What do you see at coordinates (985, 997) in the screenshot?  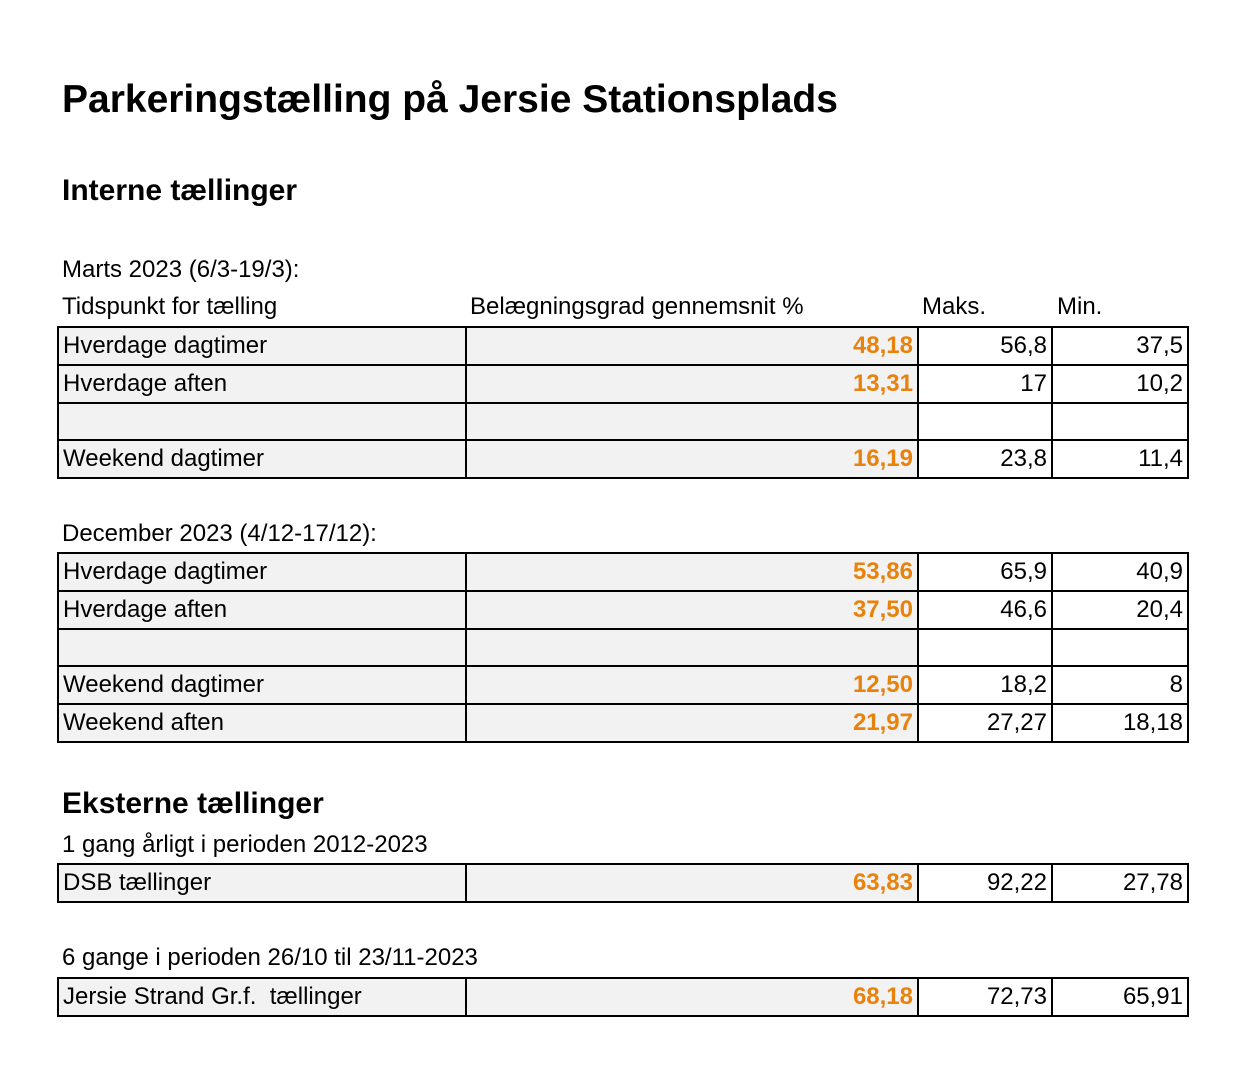 I see `max-value: 72,73` at bounding box center [985, 997].